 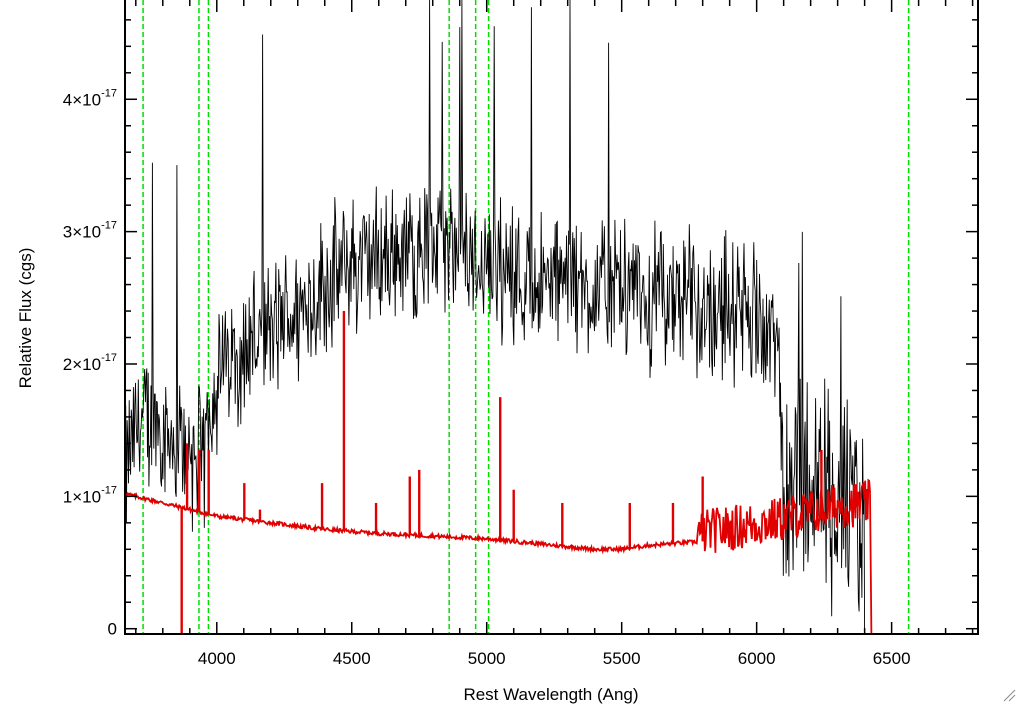 What do you see at coordinates (487, 658) in the screenshot?
I see `x-tick-label: 5000` at bounding box center [487, 658].